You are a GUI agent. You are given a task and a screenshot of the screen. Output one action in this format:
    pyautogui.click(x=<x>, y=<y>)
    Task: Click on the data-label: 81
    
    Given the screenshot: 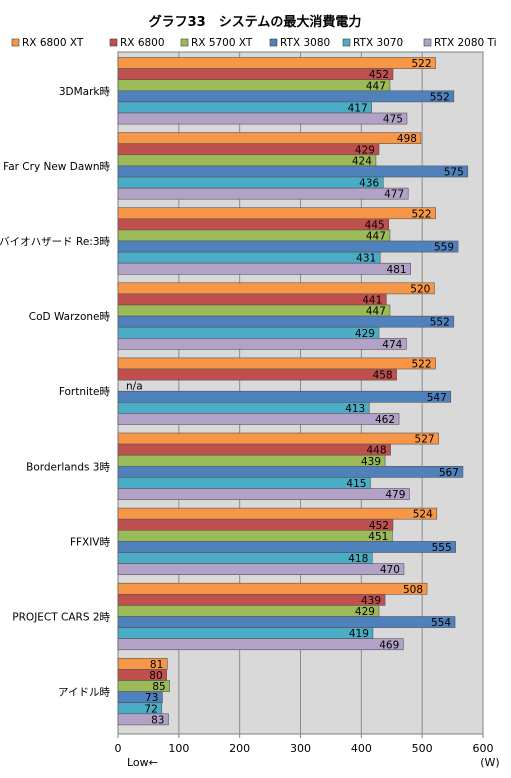 What is the action you would take?
    pyautogui.click(x=156, y=665)
    